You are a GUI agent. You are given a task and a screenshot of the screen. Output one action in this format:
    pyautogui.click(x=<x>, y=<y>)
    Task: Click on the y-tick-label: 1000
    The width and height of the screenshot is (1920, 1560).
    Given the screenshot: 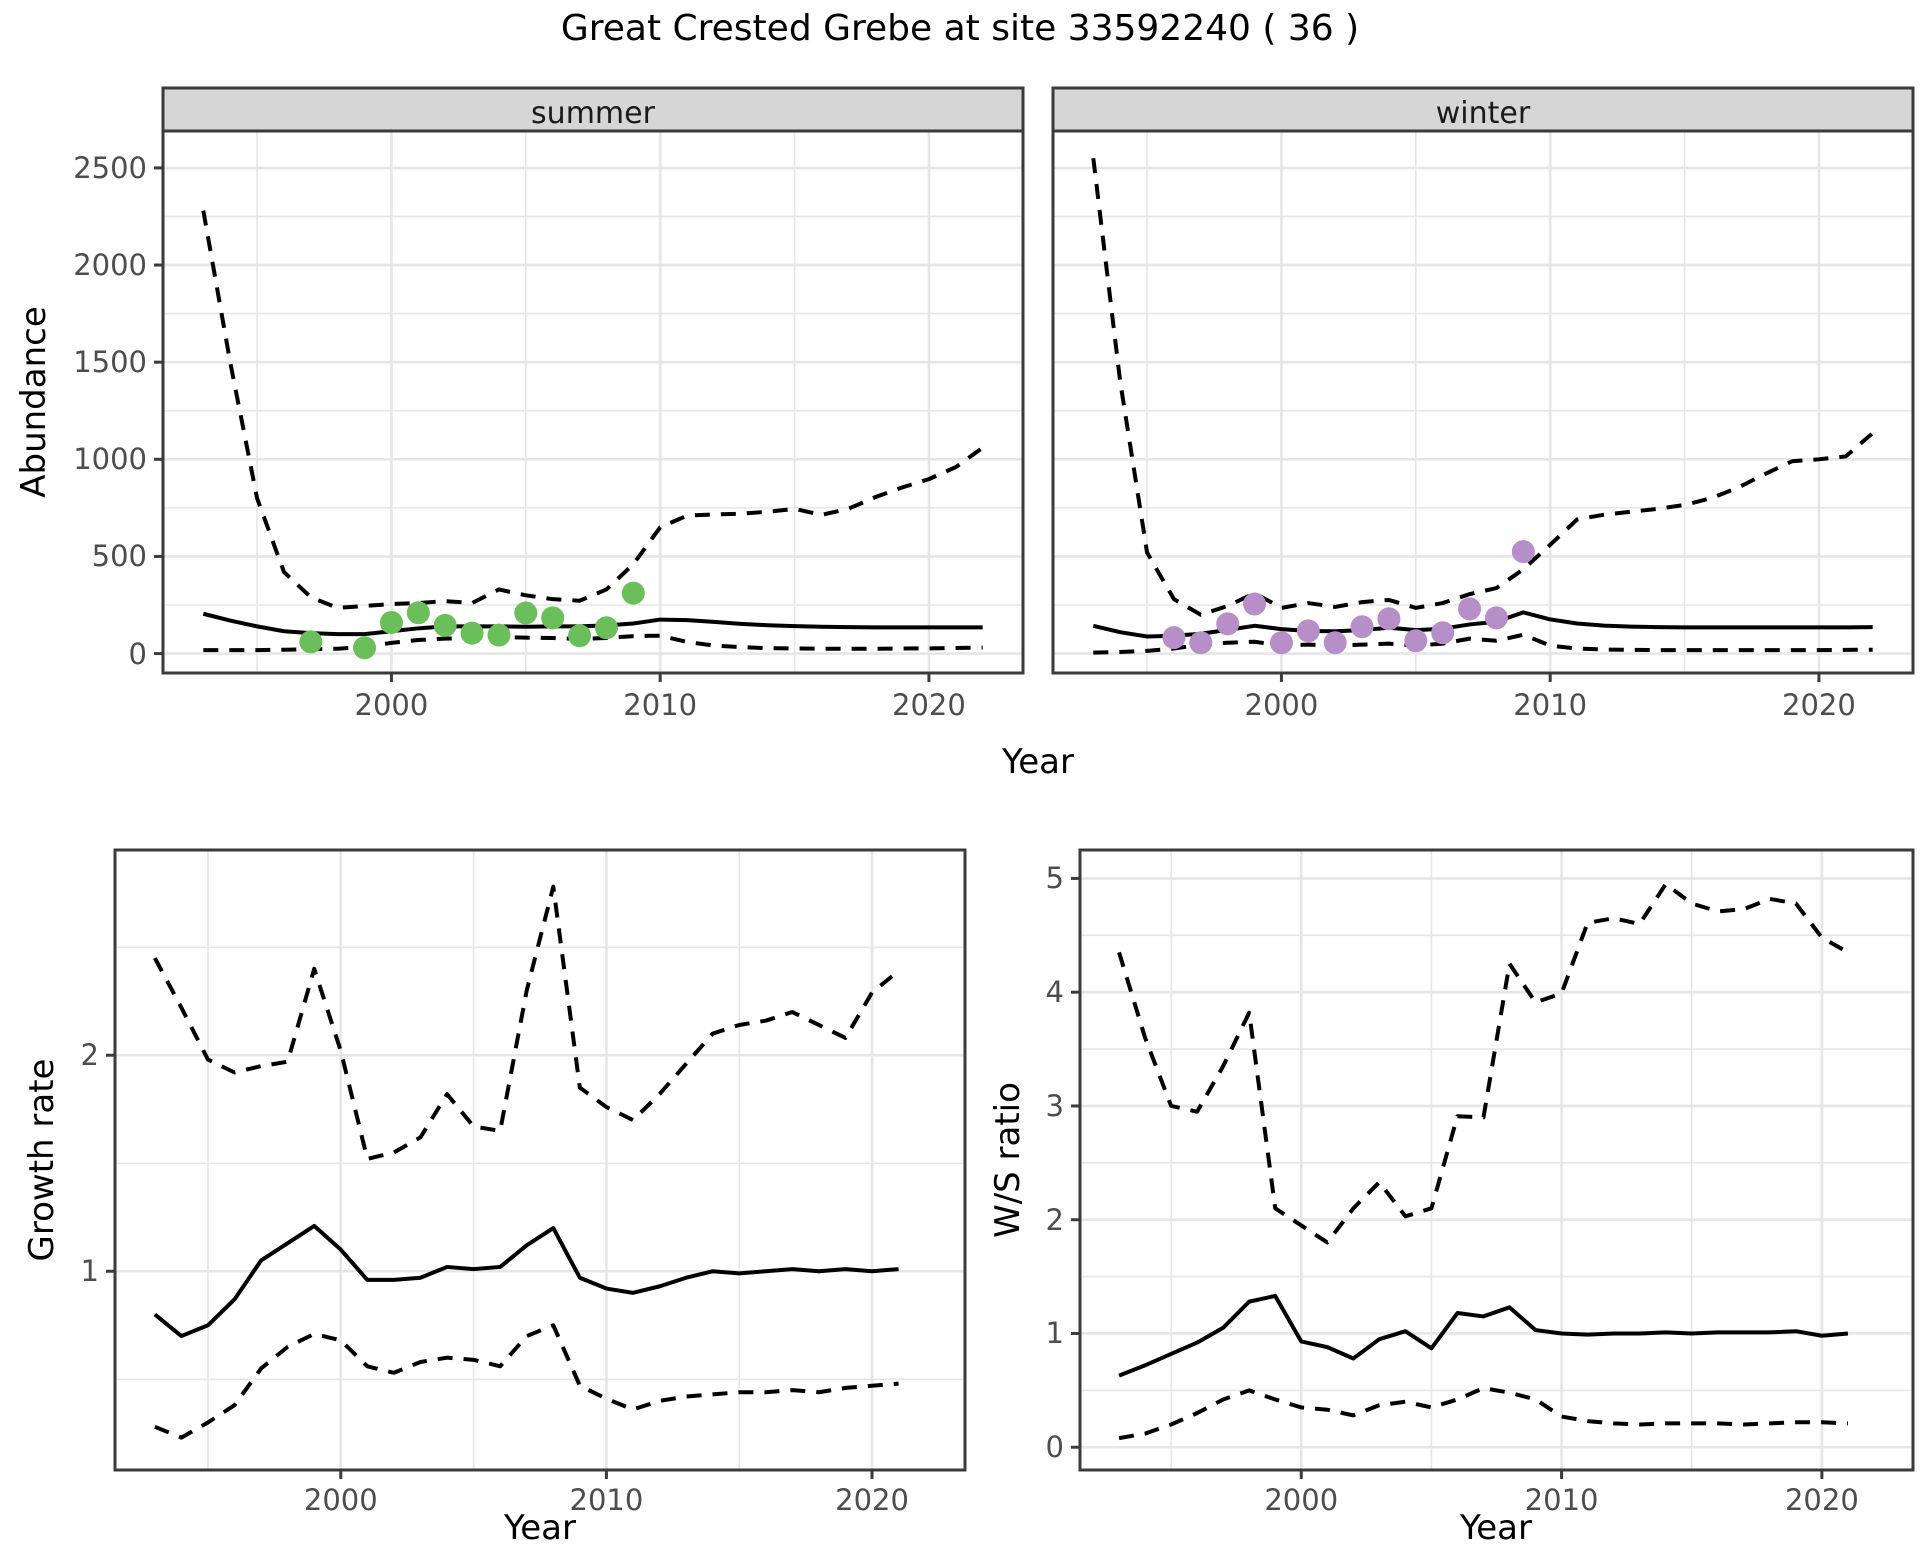 What is the action you would take?
    pyautogui.click(x=110, y=459)
    